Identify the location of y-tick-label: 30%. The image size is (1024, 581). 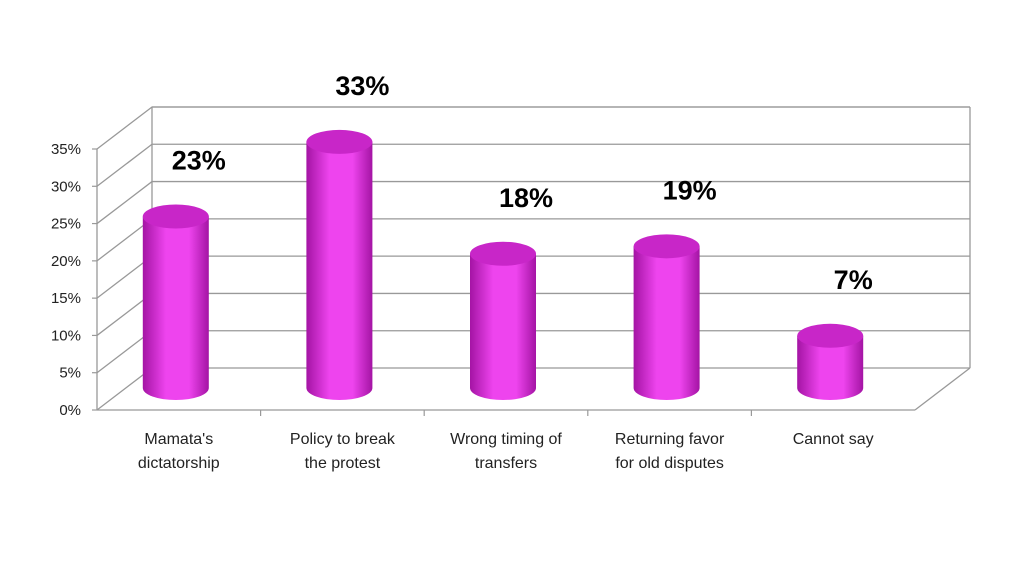
(66, 186).